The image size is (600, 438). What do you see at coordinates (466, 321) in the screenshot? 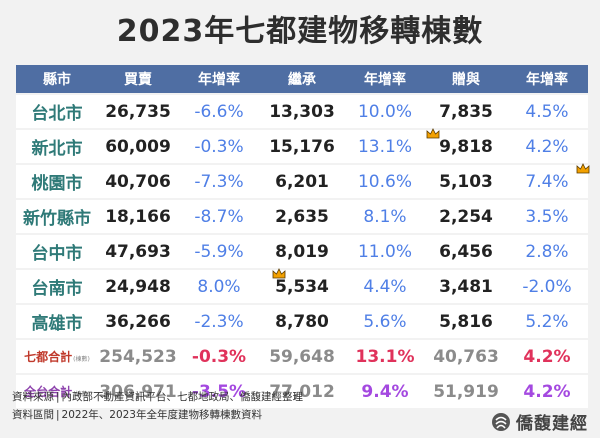
I see `gift-count: 5,816` at bounding box center [466, 321].